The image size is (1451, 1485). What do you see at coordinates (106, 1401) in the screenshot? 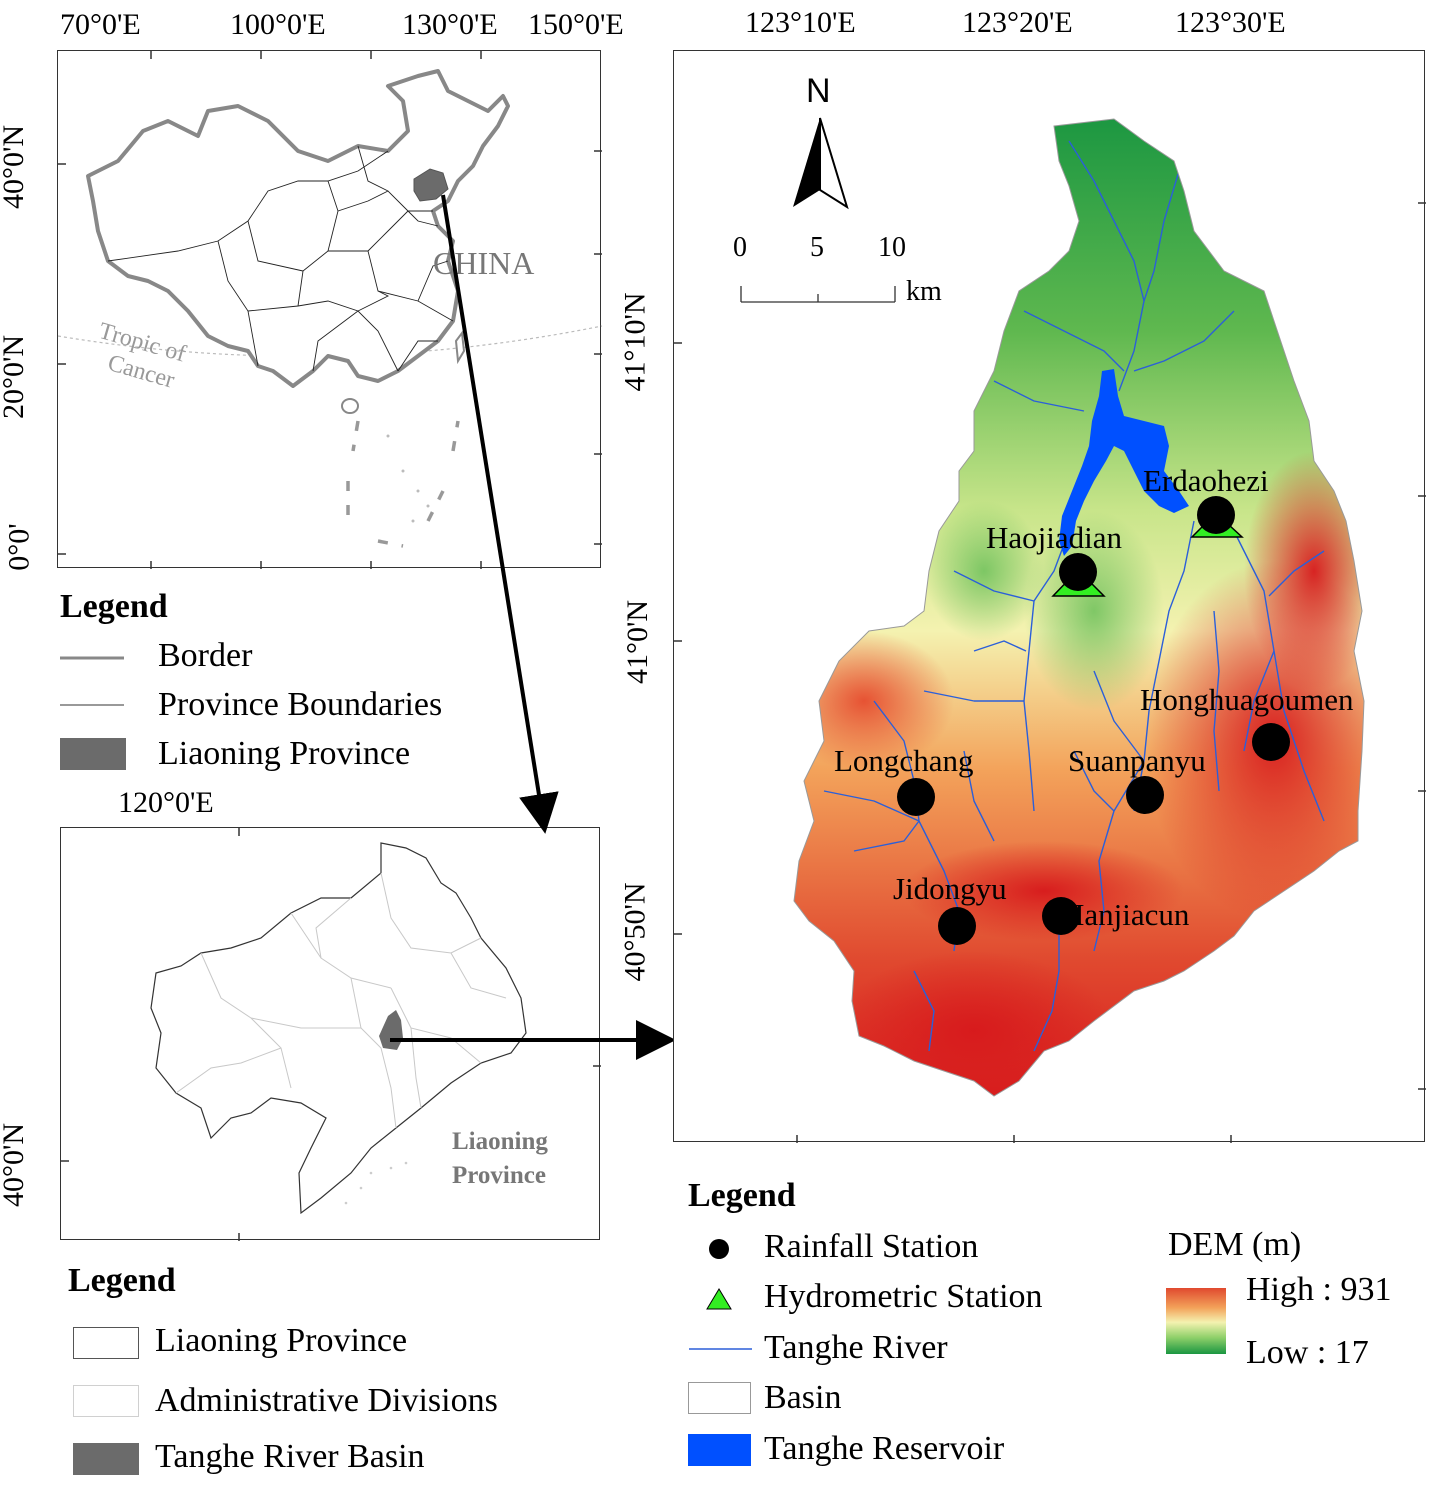
I see `admin-divisions-legend-symbol` at bounding box center [106, 1401].